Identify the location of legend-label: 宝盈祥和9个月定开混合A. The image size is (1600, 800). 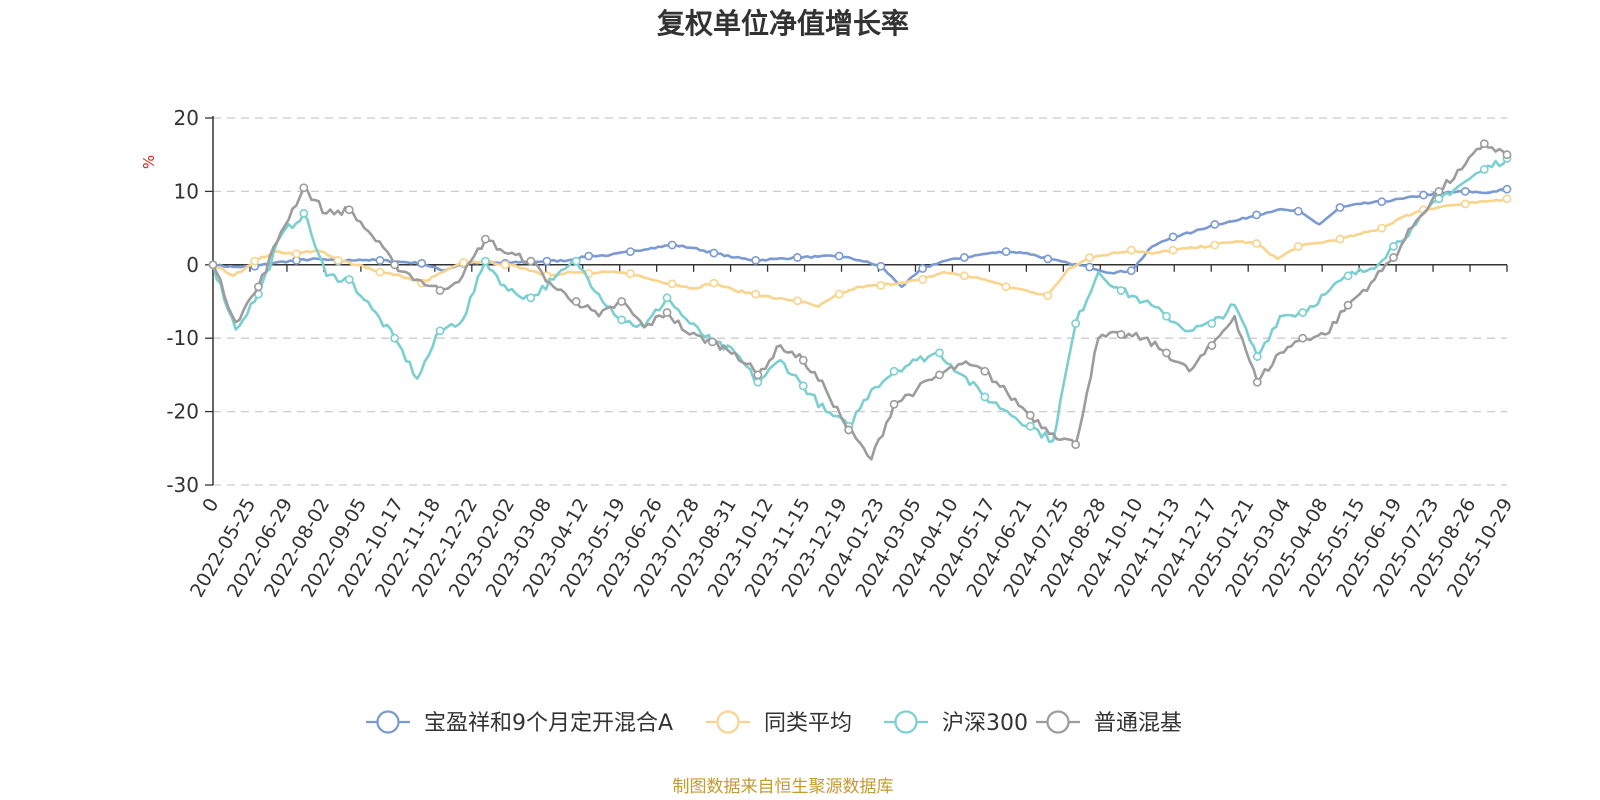
(548, 723).